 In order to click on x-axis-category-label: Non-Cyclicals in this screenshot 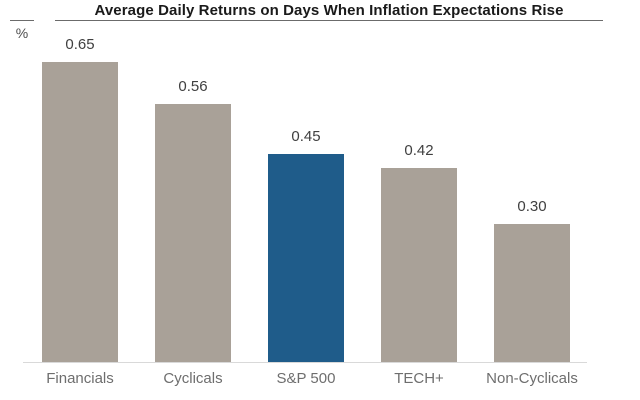, I will do `click(532, 378)`.